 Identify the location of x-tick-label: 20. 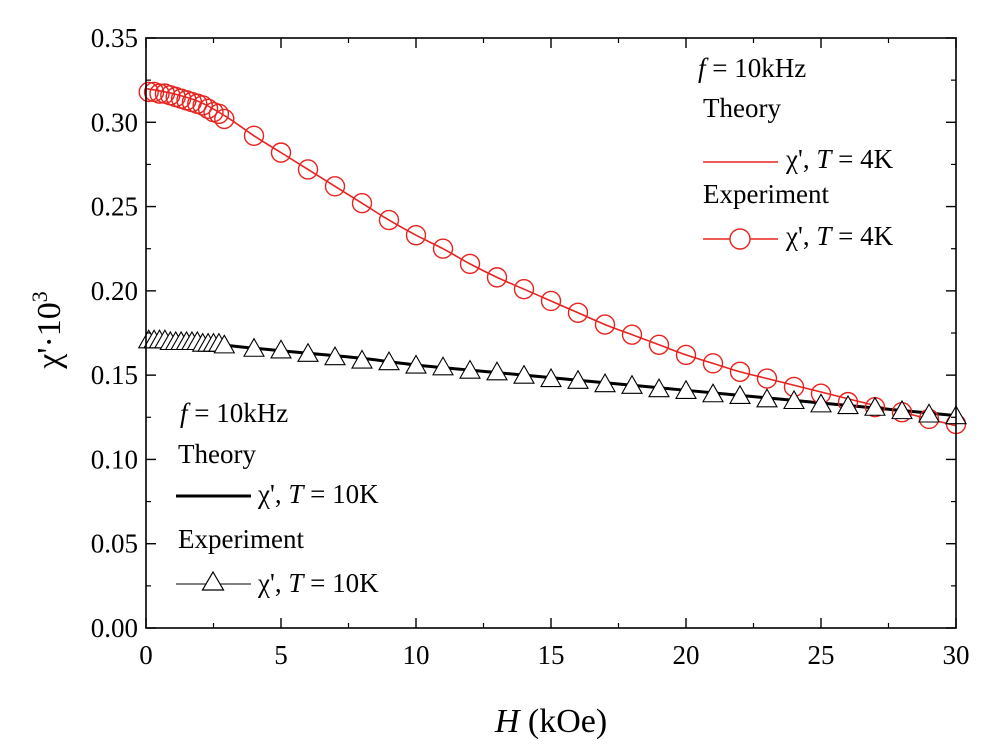
(686, 655).